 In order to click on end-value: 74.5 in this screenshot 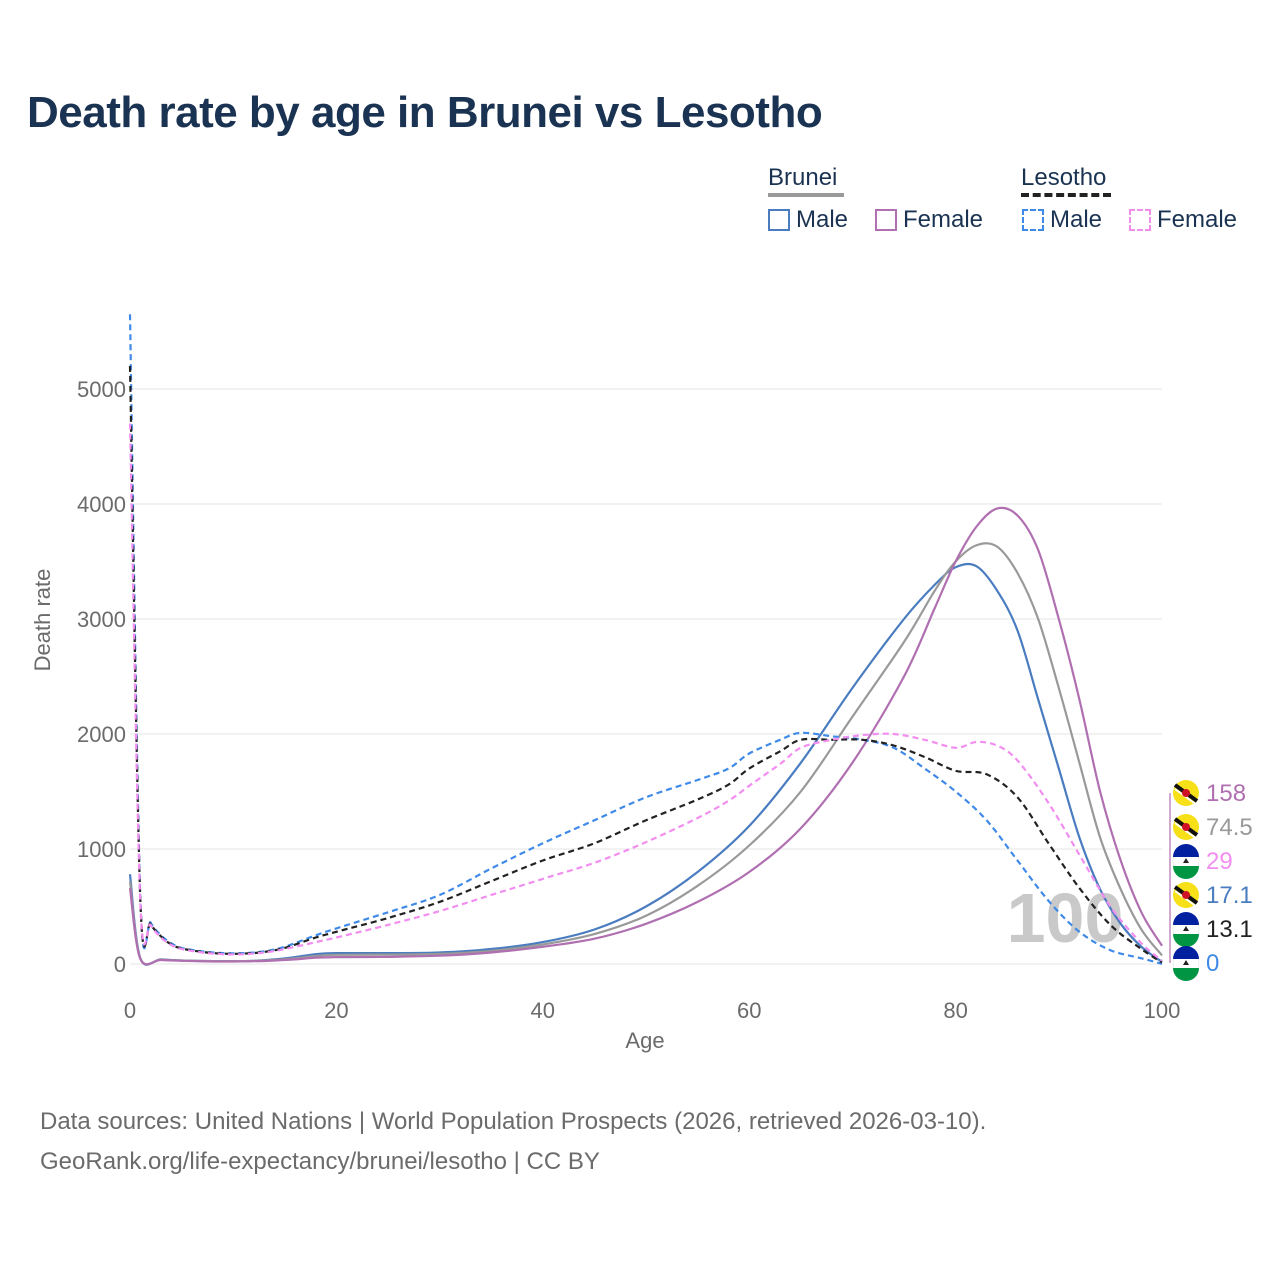, I will do `click(1229, 827)`.